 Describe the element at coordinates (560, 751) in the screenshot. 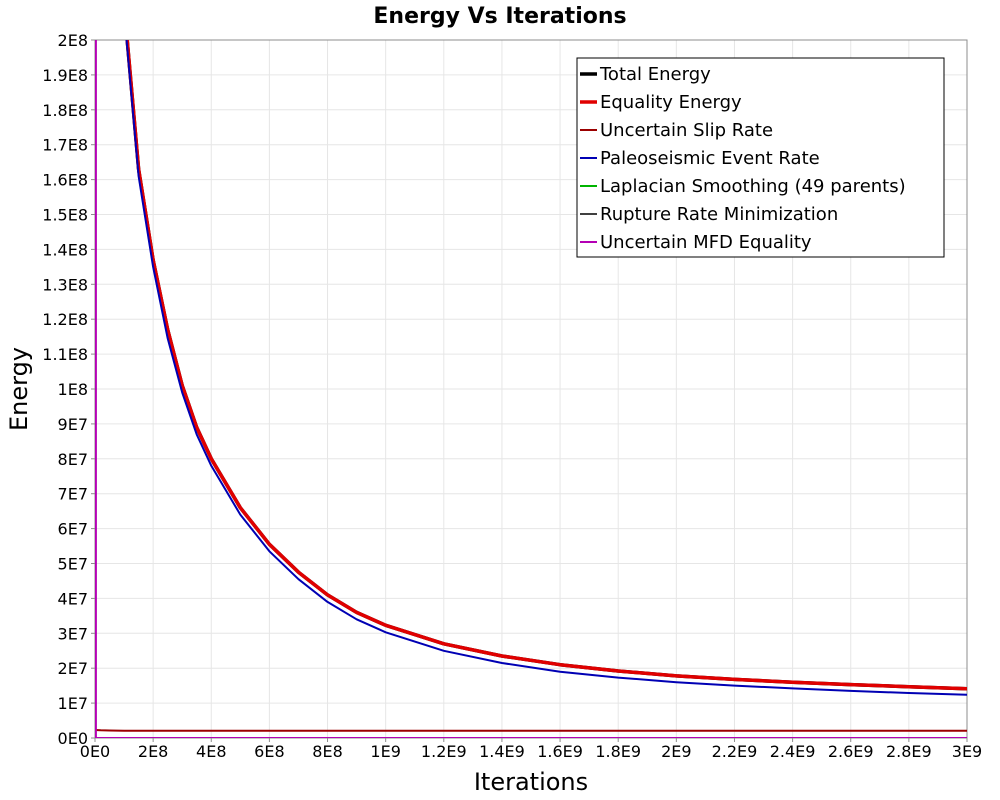

I see `x-tick-label: 1.6E9` at that location.